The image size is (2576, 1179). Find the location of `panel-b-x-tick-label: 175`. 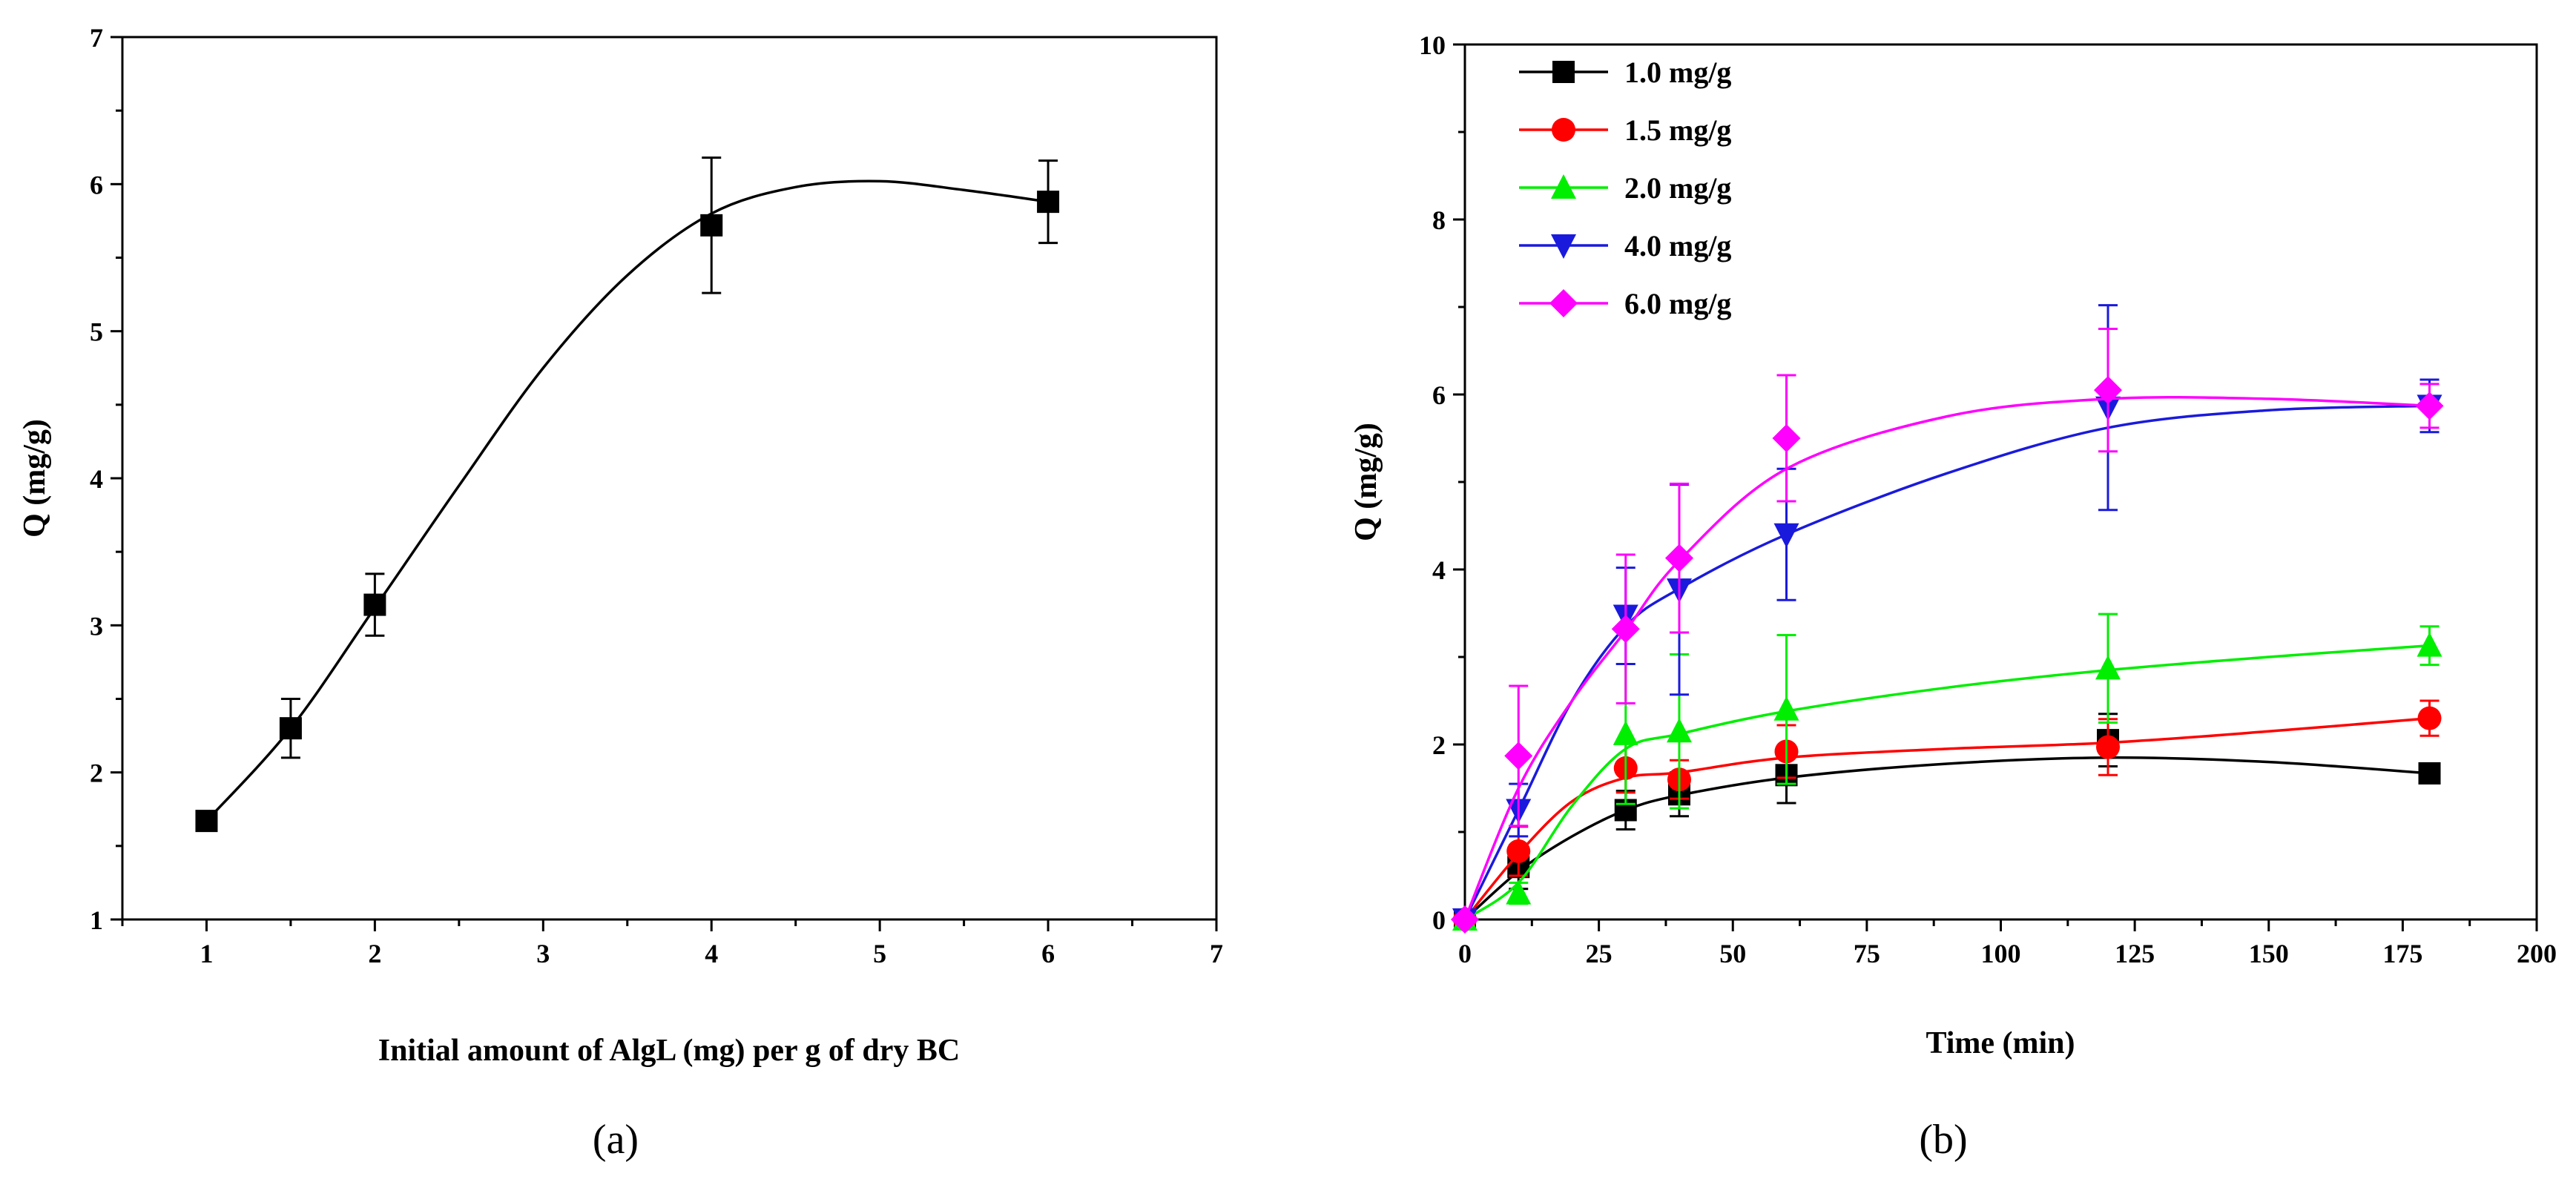

panel-b-x-tick-label: 175 is located at coordinates (2402, 953).